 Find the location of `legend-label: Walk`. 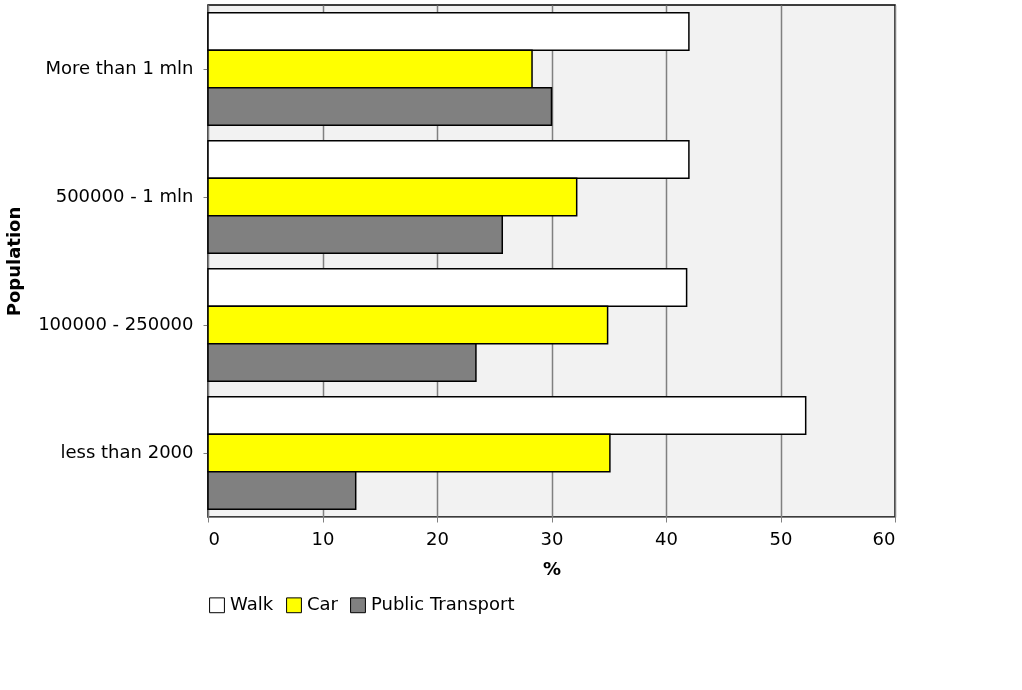

legend-label: Walk is located at coordinates (252, 604).